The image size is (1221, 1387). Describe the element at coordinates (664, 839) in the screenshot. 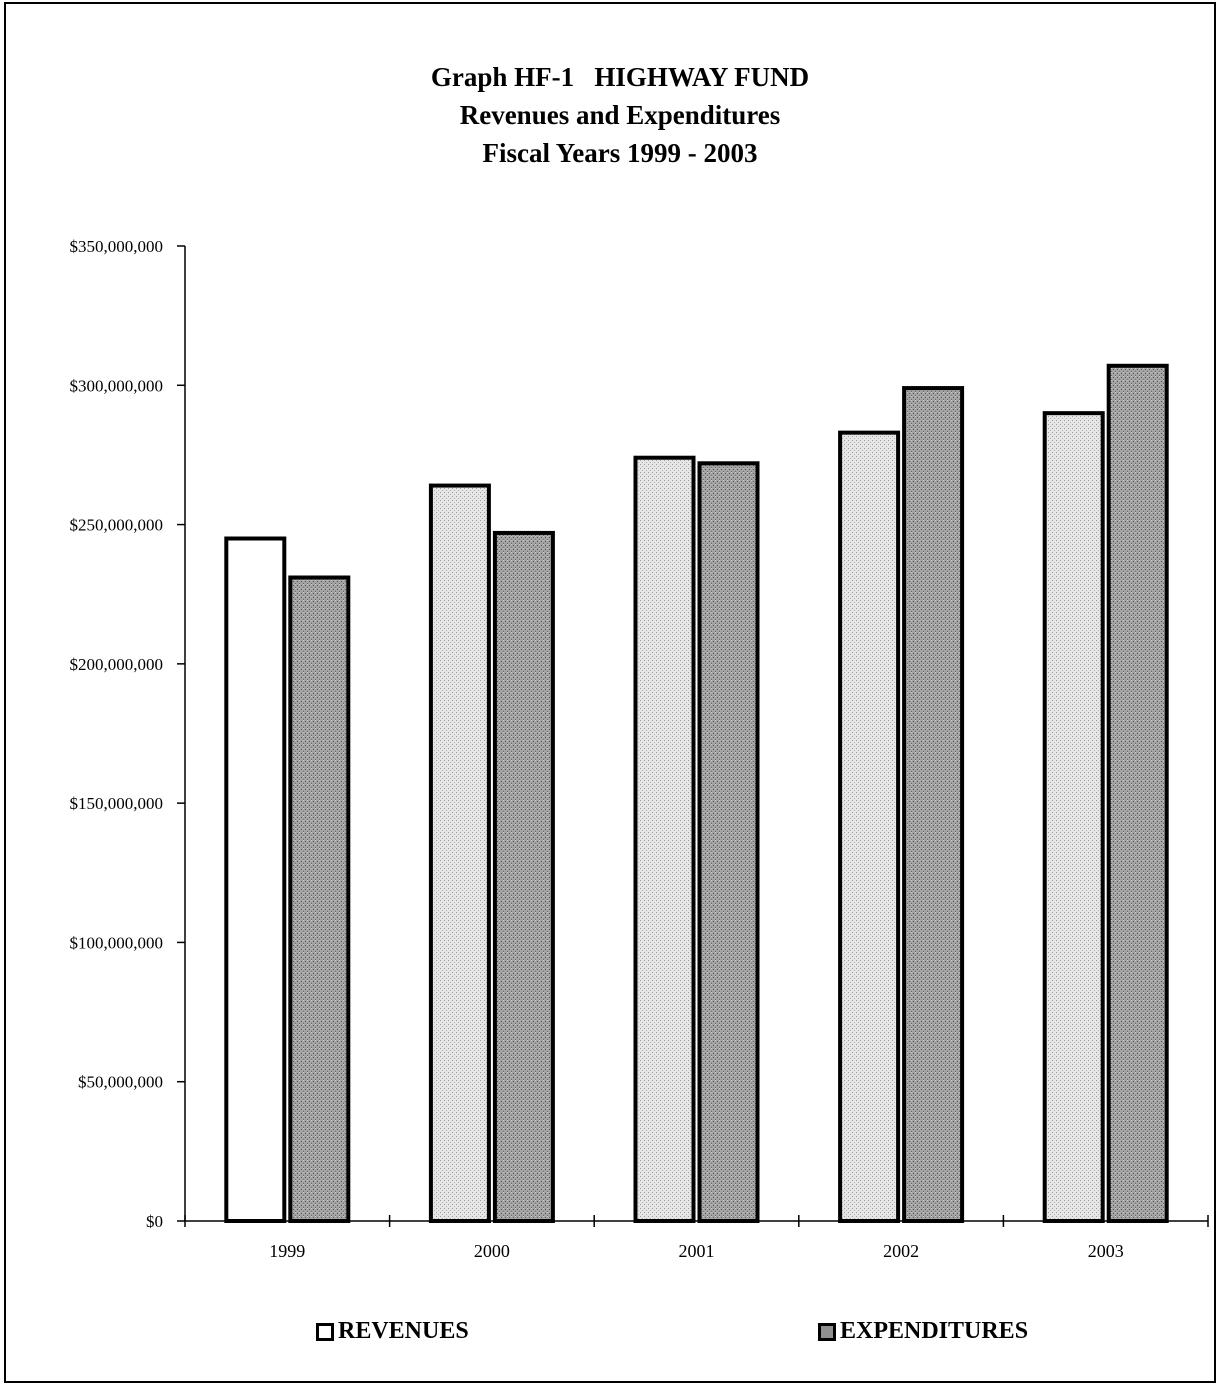

I see `bar-revenues-2001` at that location.